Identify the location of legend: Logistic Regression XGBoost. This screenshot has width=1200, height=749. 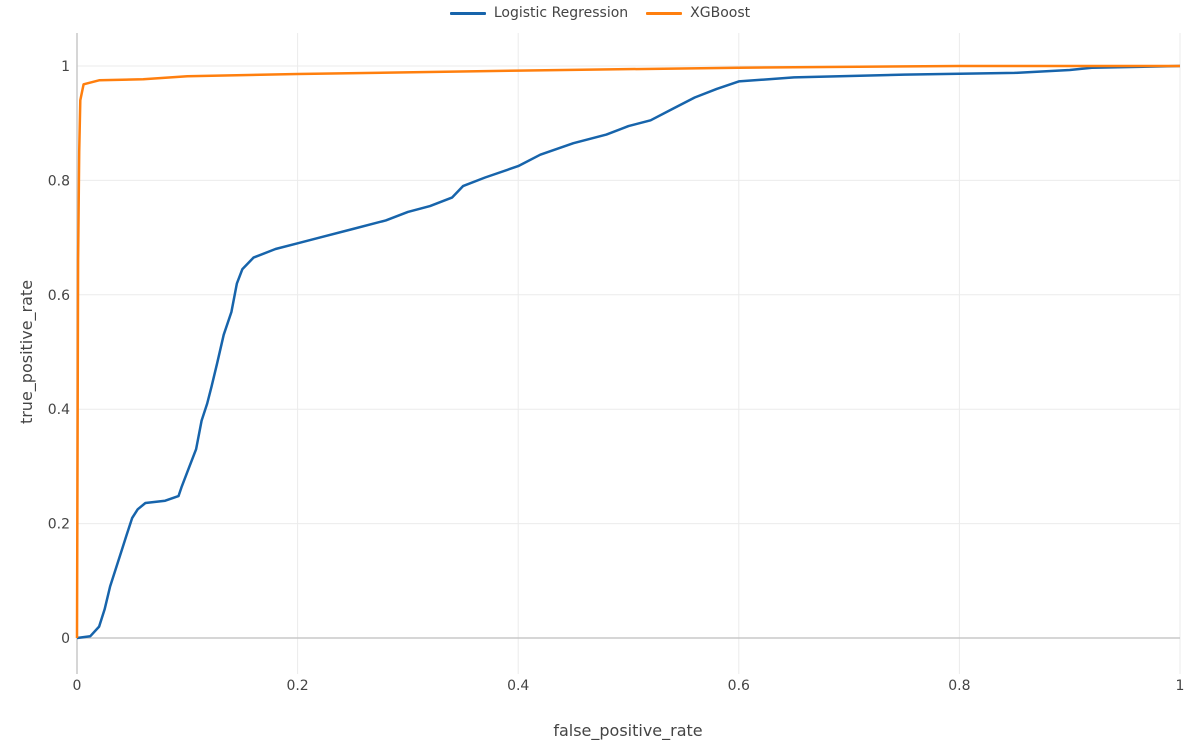
(600, 13).